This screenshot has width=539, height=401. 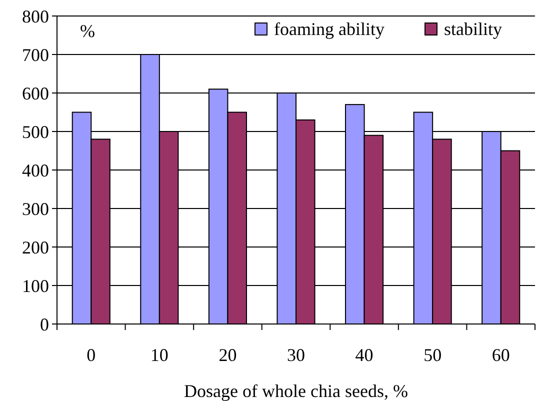 I want to click on legend-label: foaming ability, so click(x=329, y=29).